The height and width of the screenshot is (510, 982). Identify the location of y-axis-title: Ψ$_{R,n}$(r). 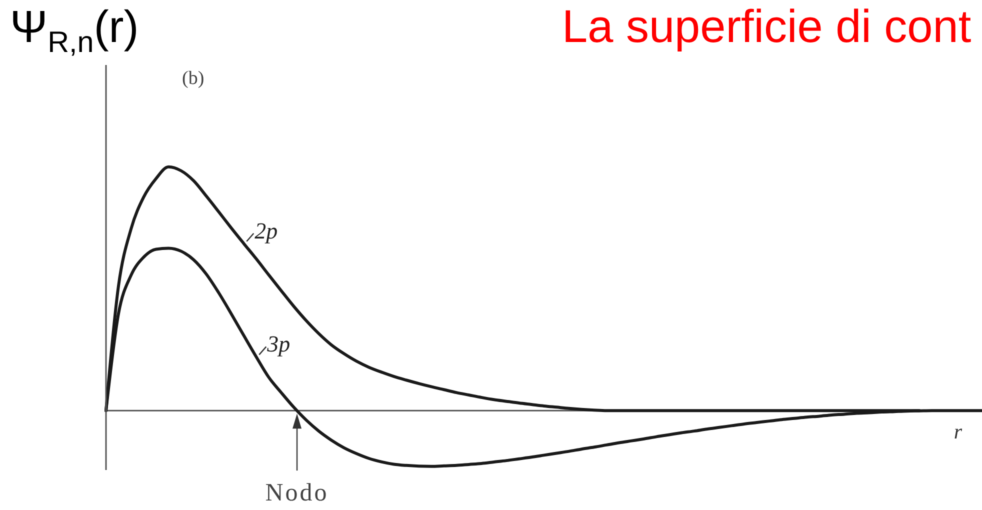
(74, 30).